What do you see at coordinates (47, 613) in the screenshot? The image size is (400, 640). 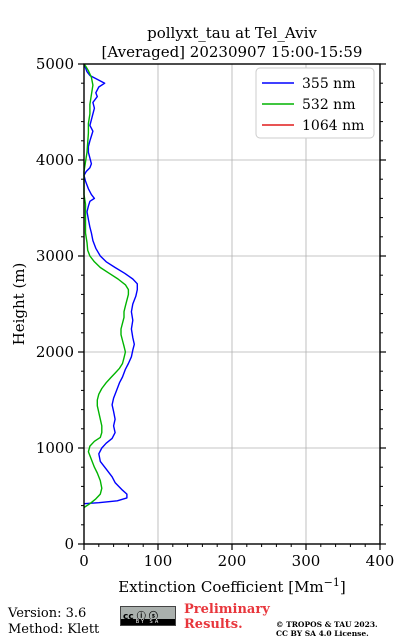 I see `version-text: Version: 3.6` at bounding box center [47, 613].